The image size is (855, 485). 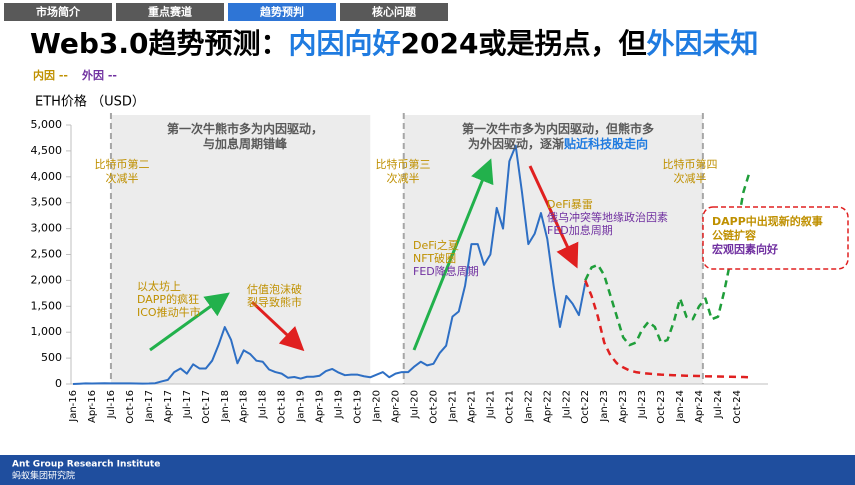 I want to click on annotation: 公链扩容, so click(x=734, y=235).